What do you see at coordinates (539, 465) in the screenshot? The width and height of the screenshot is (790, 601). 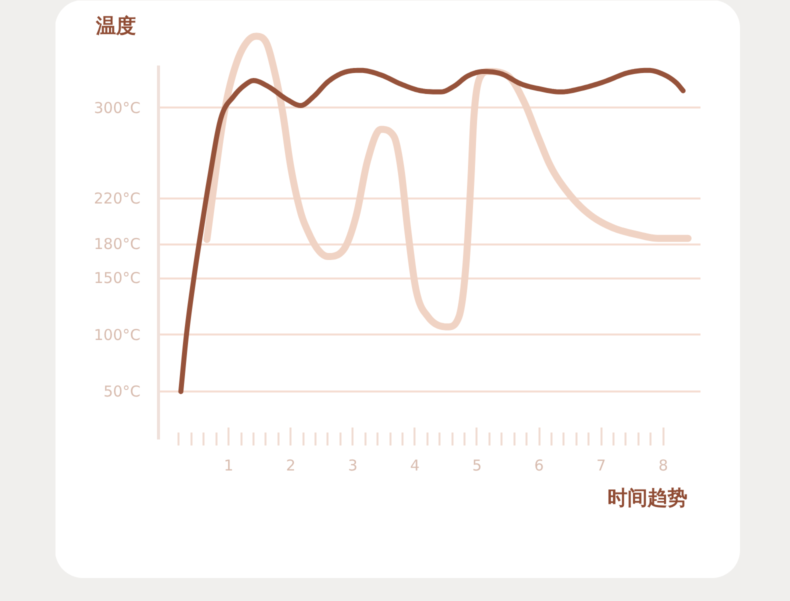 I see `x-tick-label: 6` at bounding box center [539, 465].